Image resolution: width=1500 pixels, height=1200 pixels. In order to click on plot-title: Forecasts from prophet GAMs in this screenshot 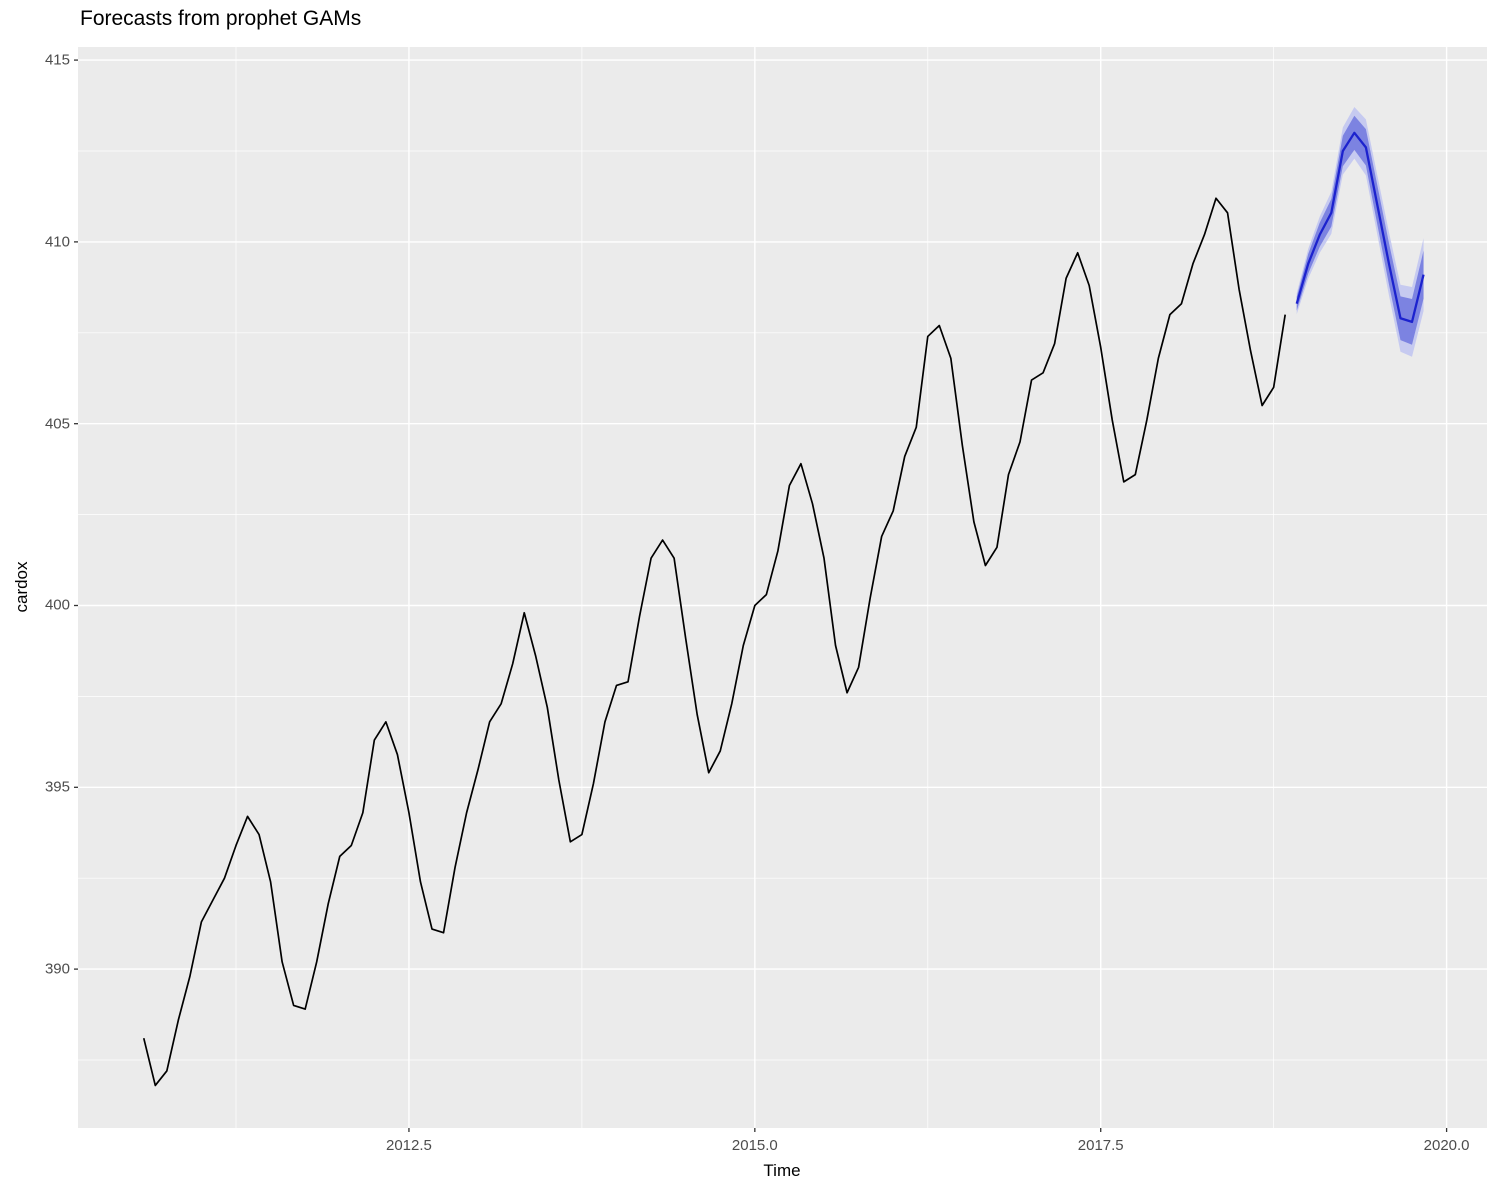, I will do `click(221, 18)`.